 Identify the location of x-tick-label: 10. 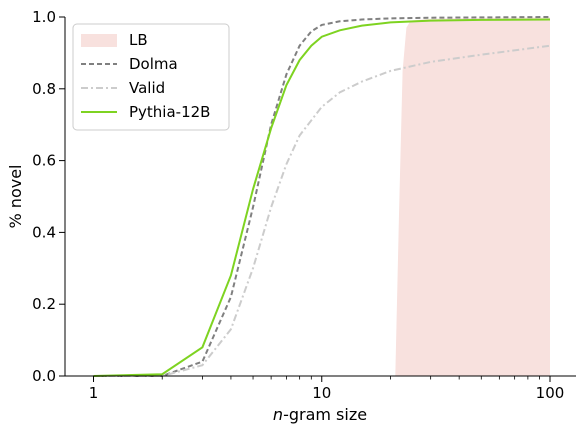
(321, 393).